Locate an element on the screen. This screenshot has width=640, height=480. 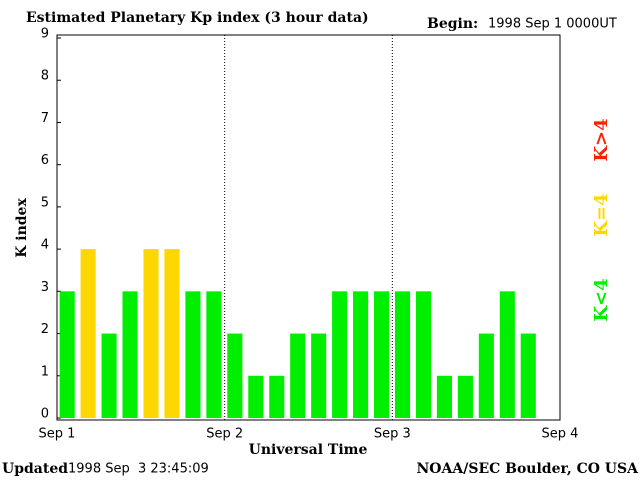
source: NOAA/SEC Boulder, CO USA is located at coordinates (528, 469).